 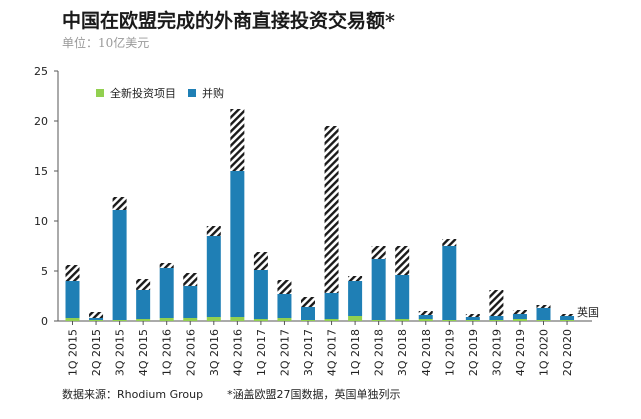 What do you see at coordinates (41, 121) in the screenshot?
I see `y-tick-label: 20` at bounding box center [41, 121].